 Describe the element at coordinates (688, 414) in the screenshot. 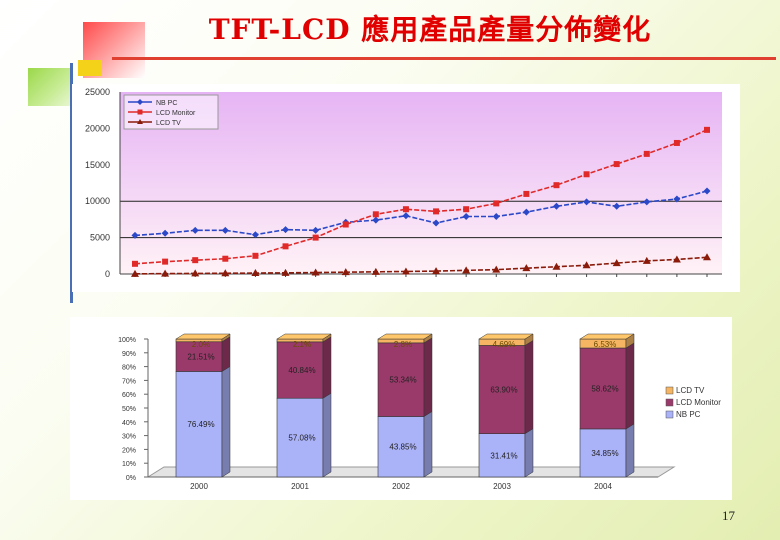

I see `legend-label: NB PC` at that location.